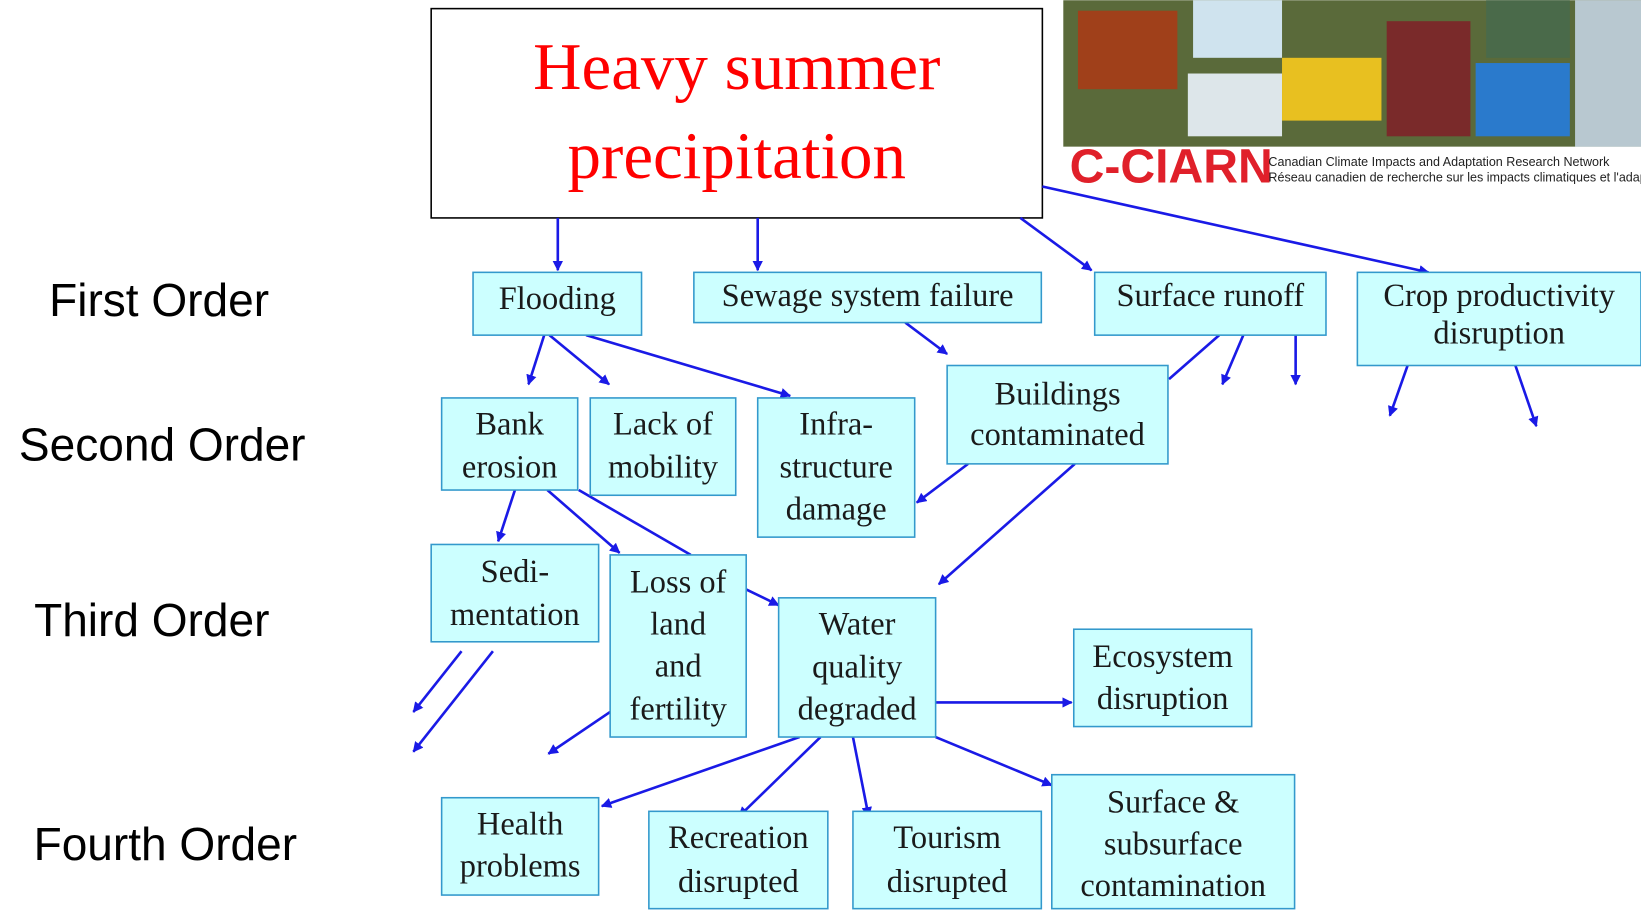 This screenshot has width=1641, height=911. Describe the element at coordinates (166, 844) in the screenshot. I see `order-label: Fourth Order` at that location.